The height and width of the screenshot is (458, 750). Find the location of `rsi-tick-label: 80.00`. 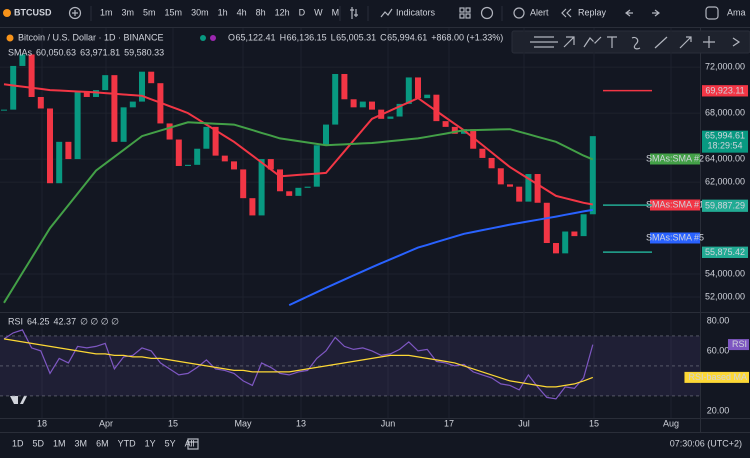

rsi-tick-label: 80.00 is located at coordinates (718, 320).